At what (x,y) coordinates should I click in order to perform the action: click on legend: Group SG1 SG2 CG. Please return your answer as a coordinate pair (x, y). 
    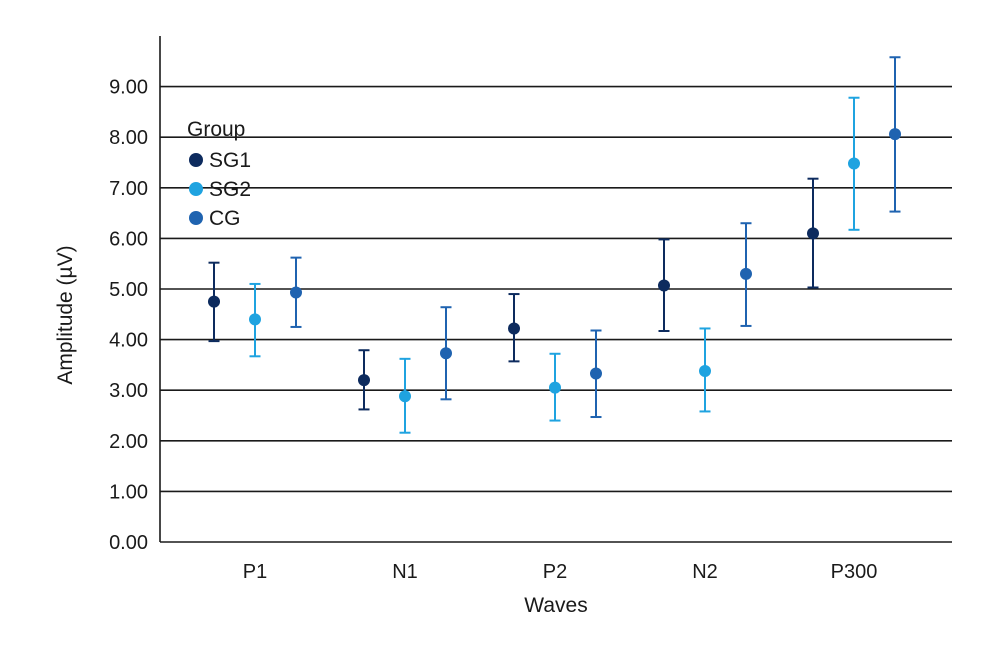
    Looking at the image, I should click on (219, 174).